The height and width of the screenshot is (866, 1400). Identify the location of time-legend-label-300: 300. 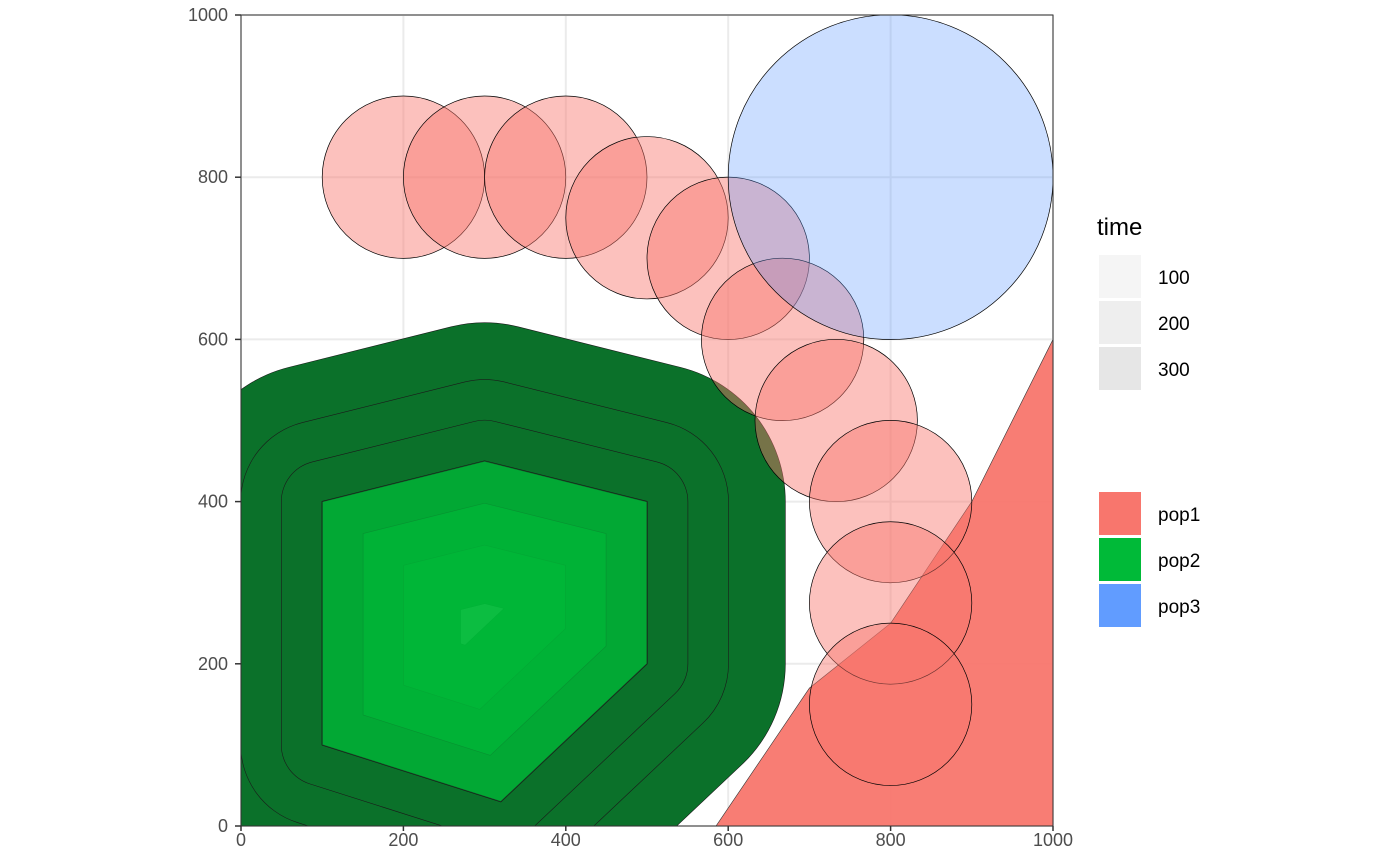
(1174, 370).